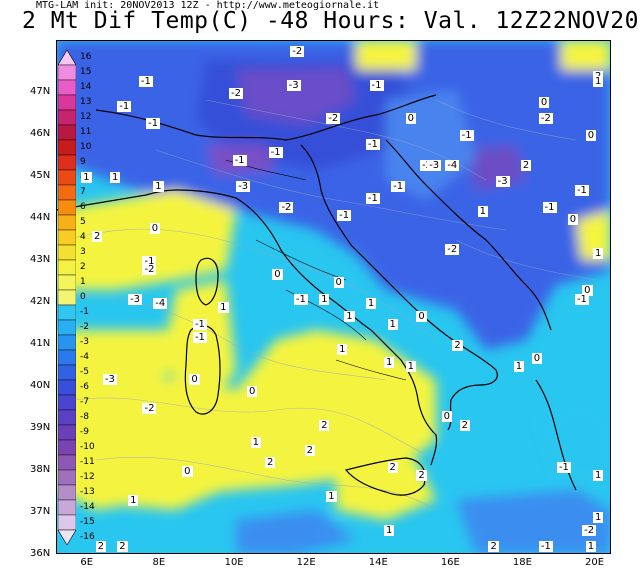 This screenshot has width=640, height=569. Describe the element at coordinates (84, 312) in the screenshot. I see `legend-label: -1` at that location.